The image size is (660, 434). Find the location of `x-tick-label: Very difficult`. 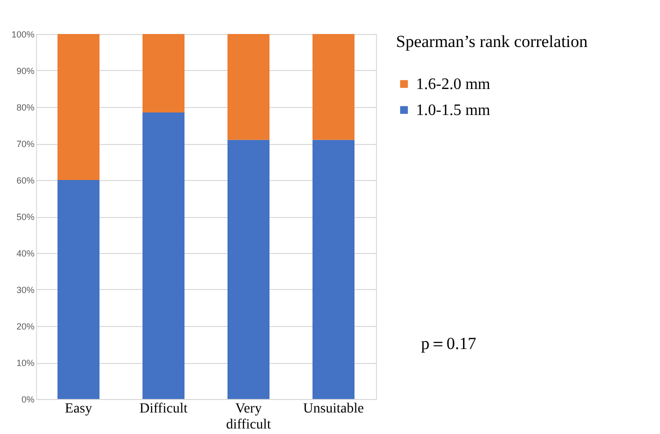

x-tick-label: Very difficult is located at coordinates (249, 417).